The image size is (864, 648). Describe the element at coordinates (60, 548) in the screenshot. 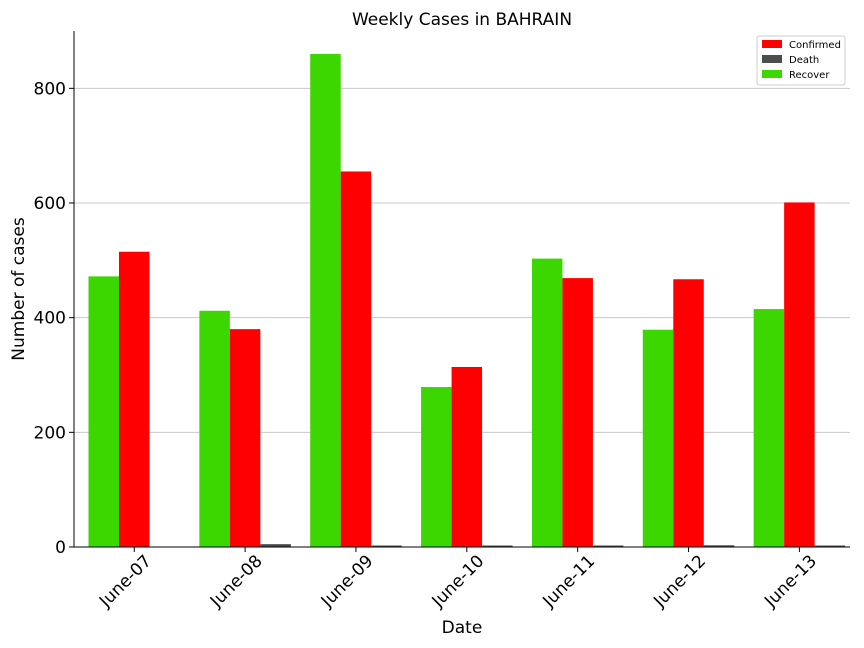

I see `y-tick-label: 0` at that location.